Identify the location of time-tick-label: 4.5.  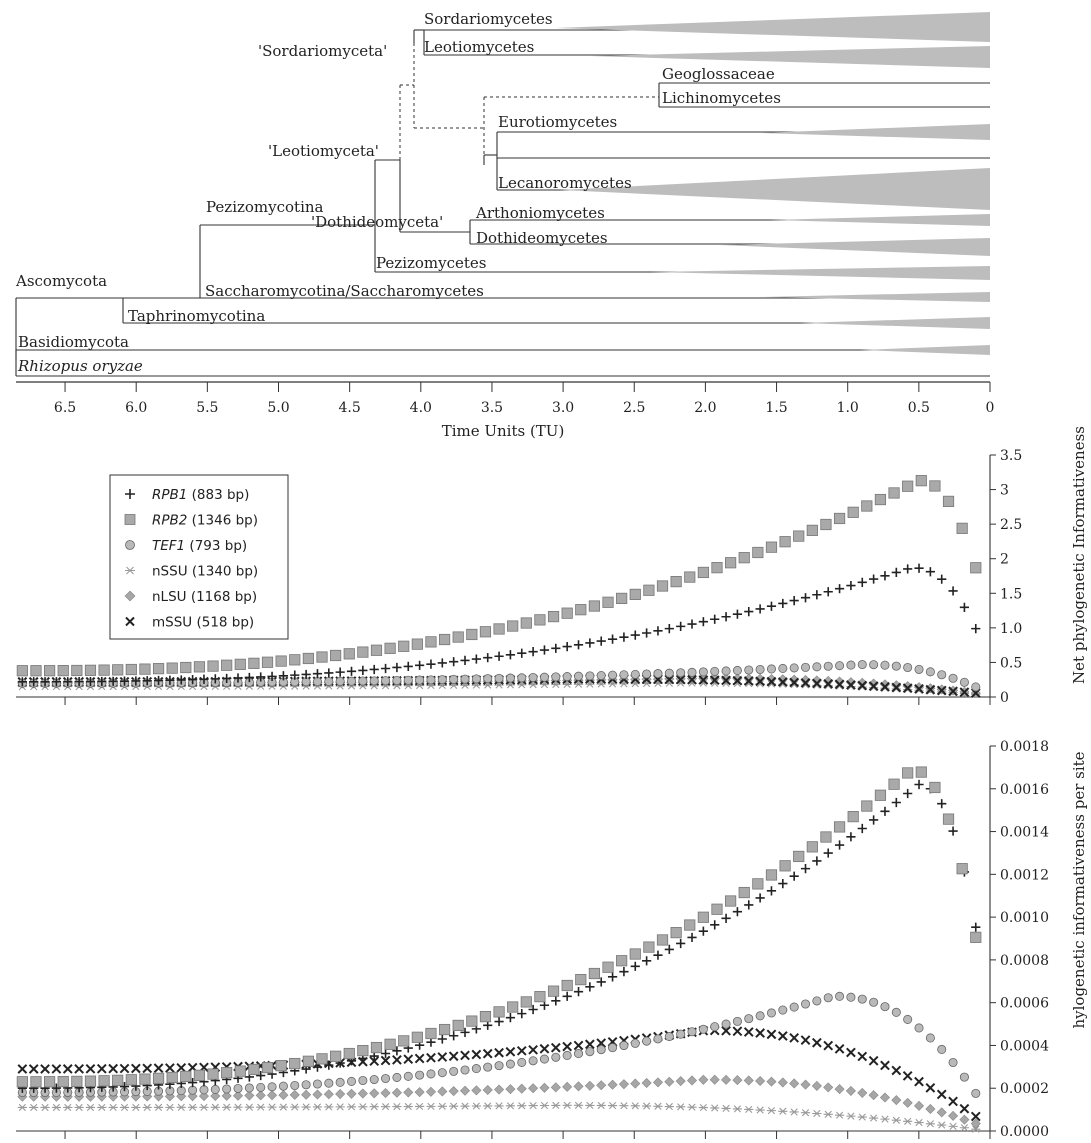
(350, 408).